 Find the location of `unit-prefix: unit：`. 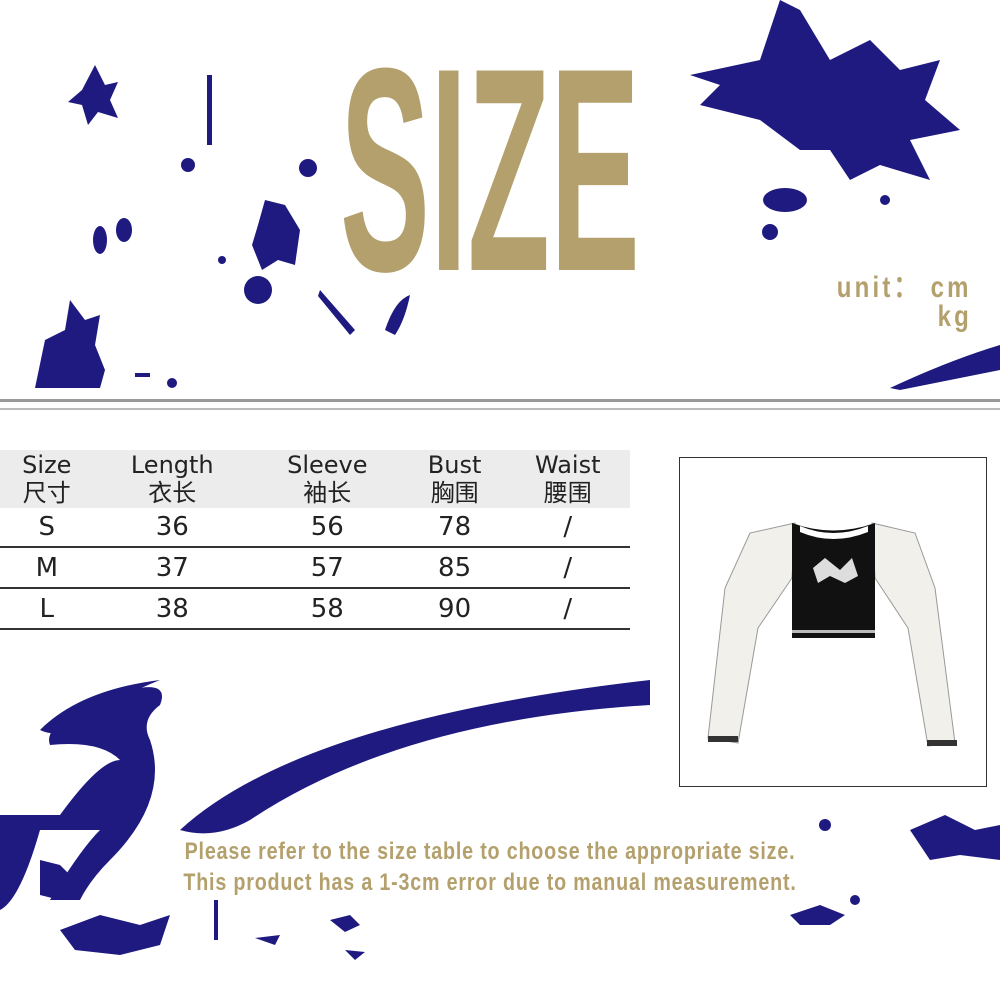

unit-prefix: unit： is located at coordinates (879, 287).